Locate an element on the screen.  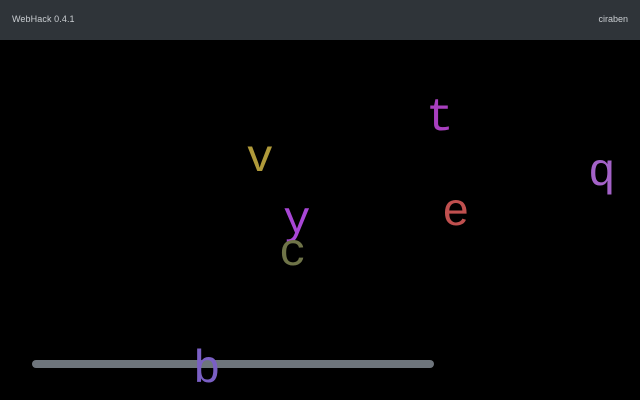
monster-glyph-v: v is located at coordinates (260, 159).